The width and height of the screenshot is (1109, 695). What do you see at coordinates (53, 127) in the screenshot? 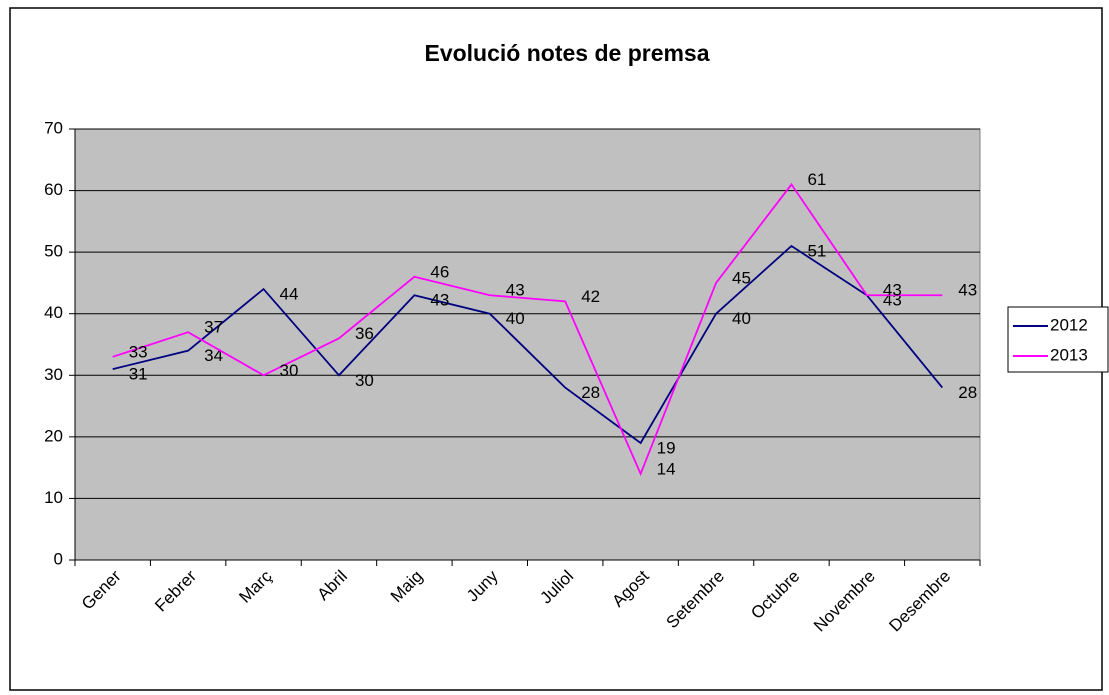
I see `y-tick-label: 70` at bounding box center [53, 127].